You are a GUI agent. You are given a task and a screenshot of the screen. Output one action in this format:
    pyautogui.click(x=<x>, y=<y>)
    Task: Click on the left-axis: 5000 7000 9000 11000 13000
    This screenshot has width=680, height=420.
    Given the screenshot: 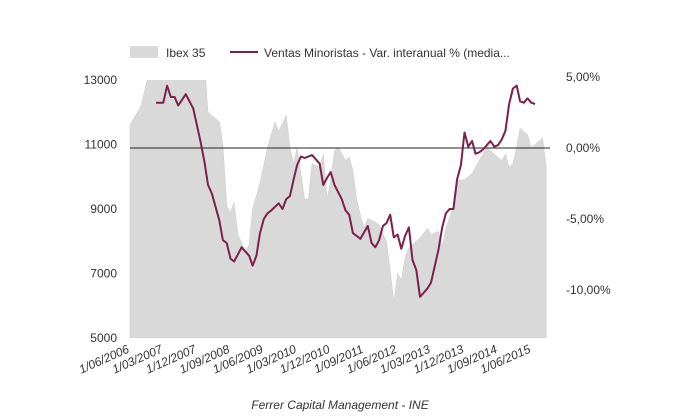 What is the action you would take?
    pyautogui.click(x=101, y=209)
    